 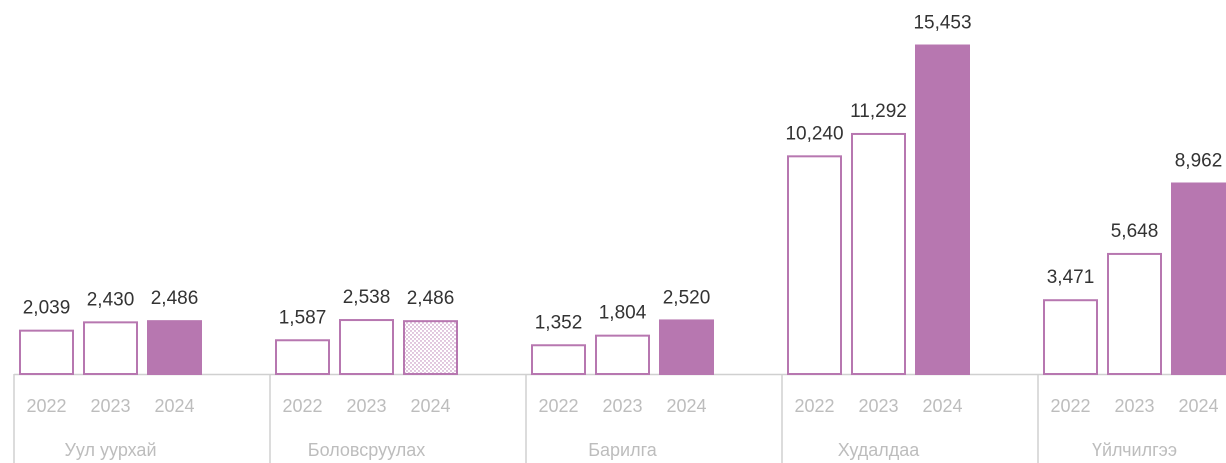 I want to click on value-label: 5,648, so click(x=1135, y=231).